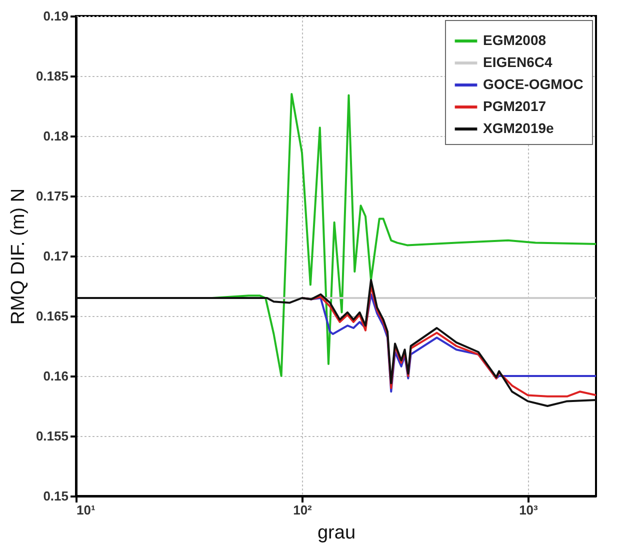 This screenshot has width=625, height=550. I want to click on legend-label: EIGEN6C4, so click(517, 62).